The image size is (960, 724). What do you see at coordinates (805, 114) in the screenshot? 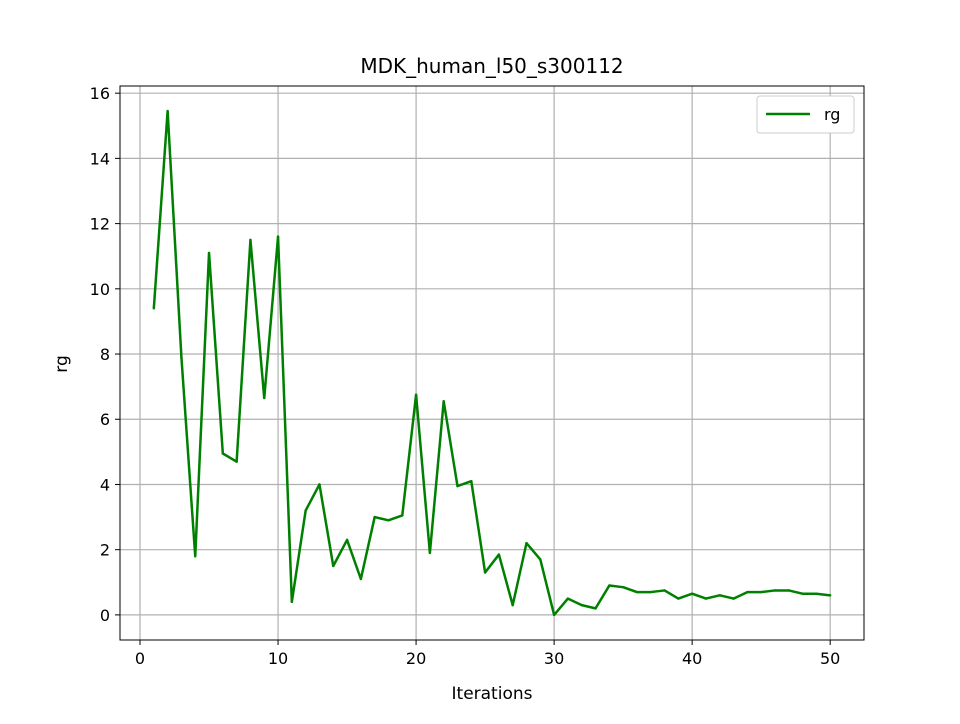
I see `legend: rg` at bounding box center [805, 114].